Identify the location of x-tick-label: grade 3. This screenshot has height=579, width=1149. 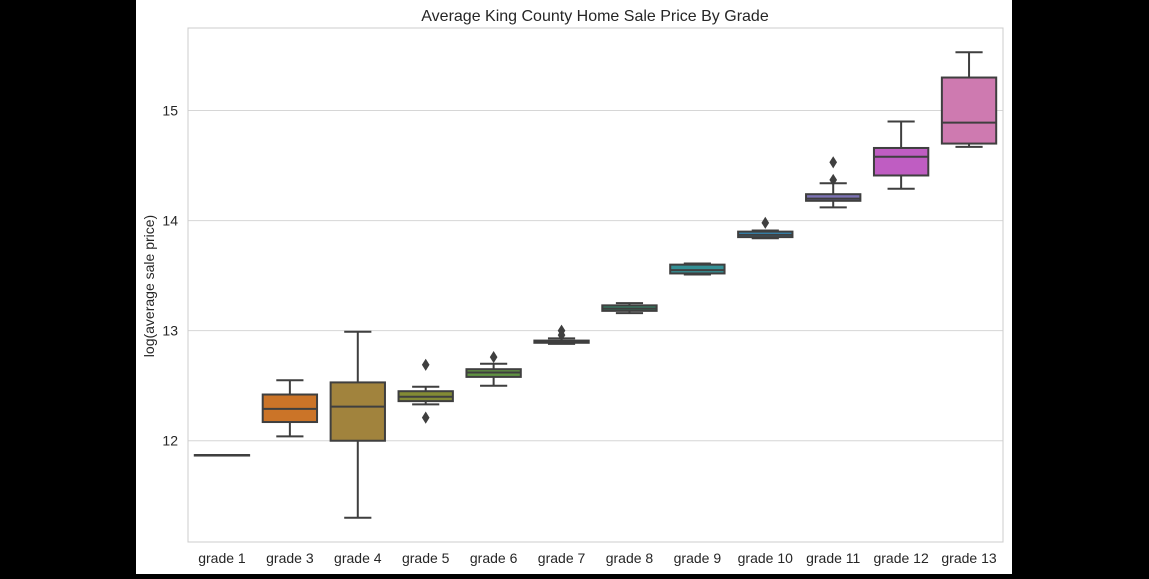
(290, 558).